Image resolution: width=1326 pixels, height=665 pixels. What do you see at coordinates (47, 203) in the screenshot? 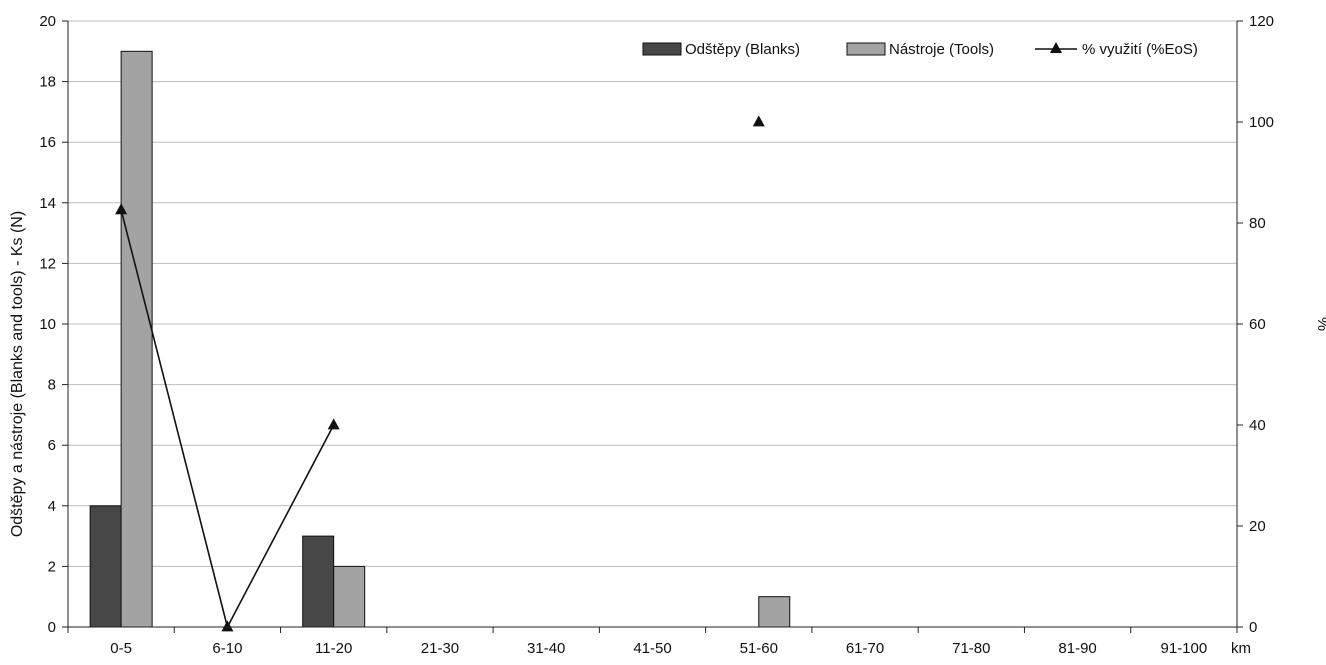
I see `y-tick-label: 14` at bounding box center [47, 203].